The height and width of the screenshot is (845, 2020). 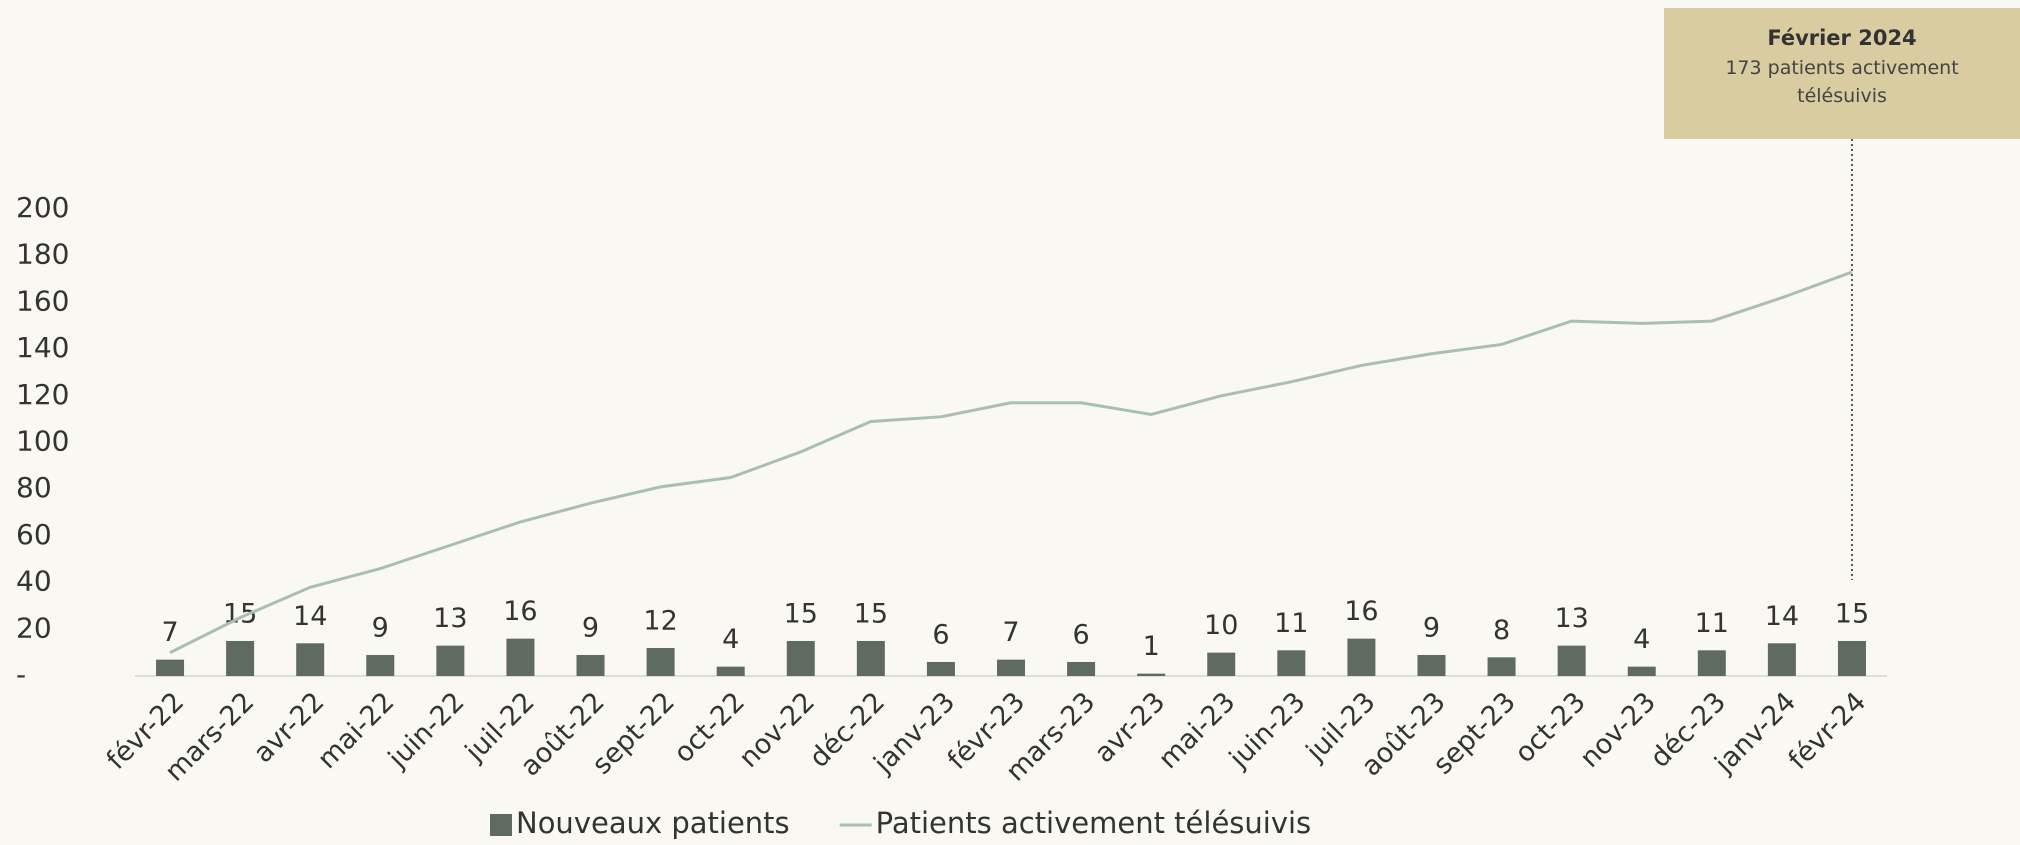 What do you see at coordinates (34, 534) in the screenshot?
I see `y-tick-label: 60` at bounding box center [34, 534].